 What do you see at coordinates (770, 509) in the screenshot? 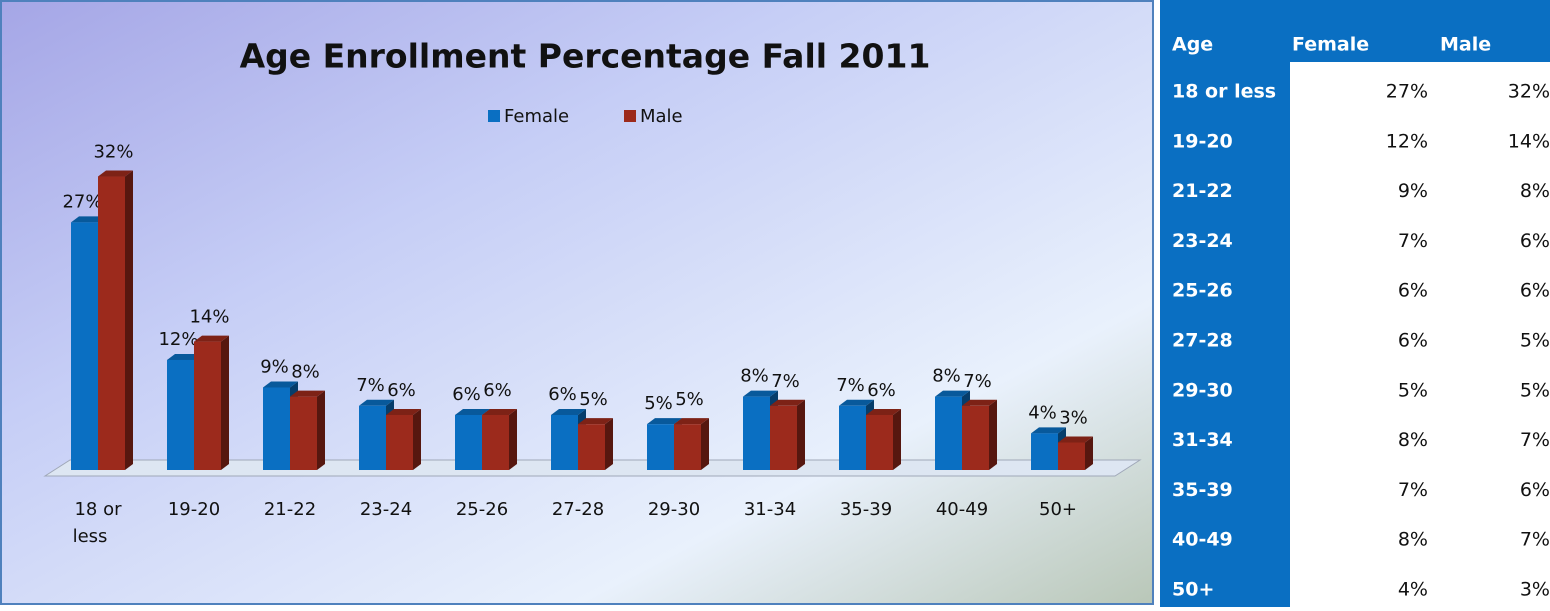
I see `x-tick-label: 31-34` at bounding box center [770, 509].